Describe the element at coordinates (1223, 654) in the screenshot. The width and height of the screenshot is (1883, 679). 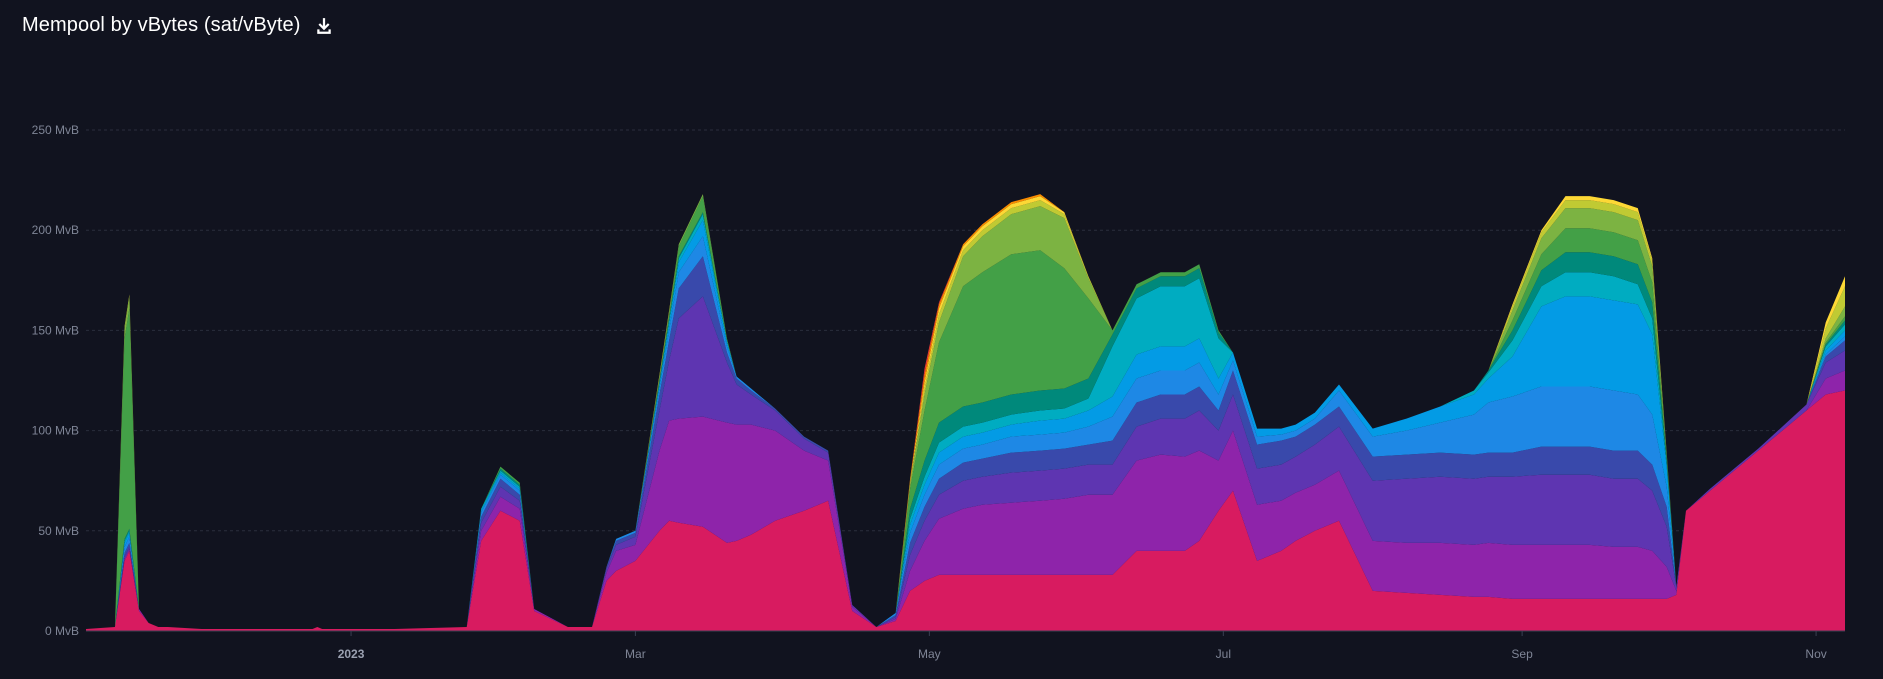
I see `x-tick-label: Jul` at that location.